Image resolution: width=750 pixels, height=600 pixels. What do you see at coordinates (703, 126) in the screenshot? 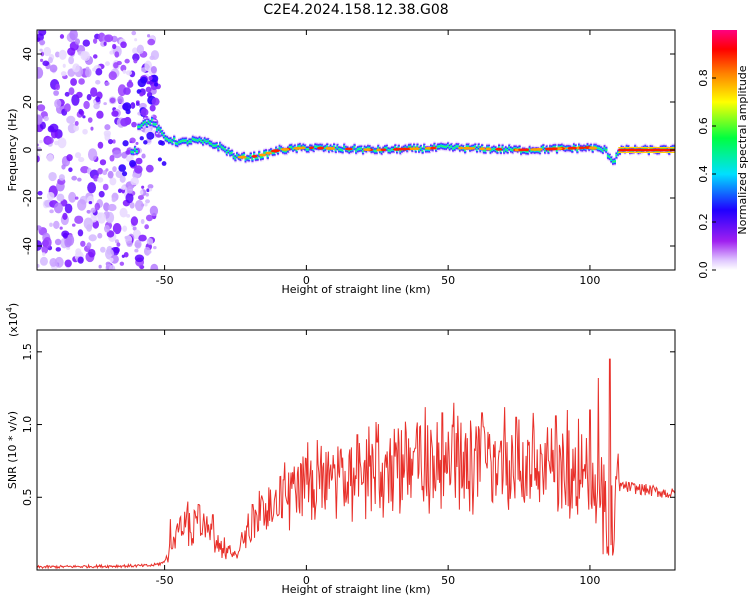
I see `colorbar-tick-label: 0.6` at bounding box center [703, 126].